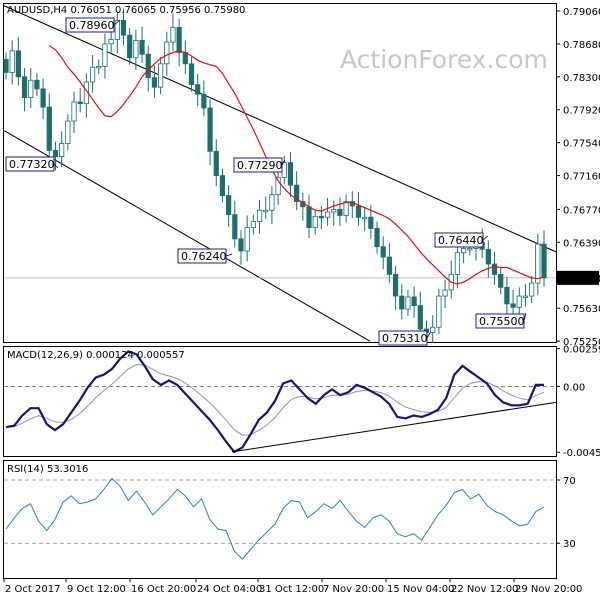 The image size is (600, 600). What do you see at coordinates (353, 589) in the screenshot?
I see `x-tick-label: 7 Nov 20:00` at bounding box center [353, 589].